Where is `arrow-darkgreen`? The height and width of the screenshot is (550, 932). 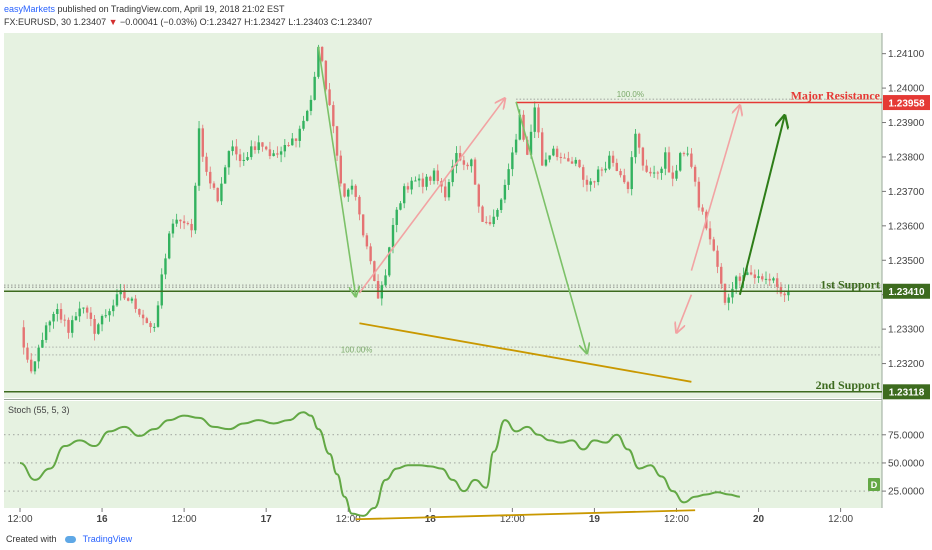
arrow-darkgreen is located at coordinates (761, 205).